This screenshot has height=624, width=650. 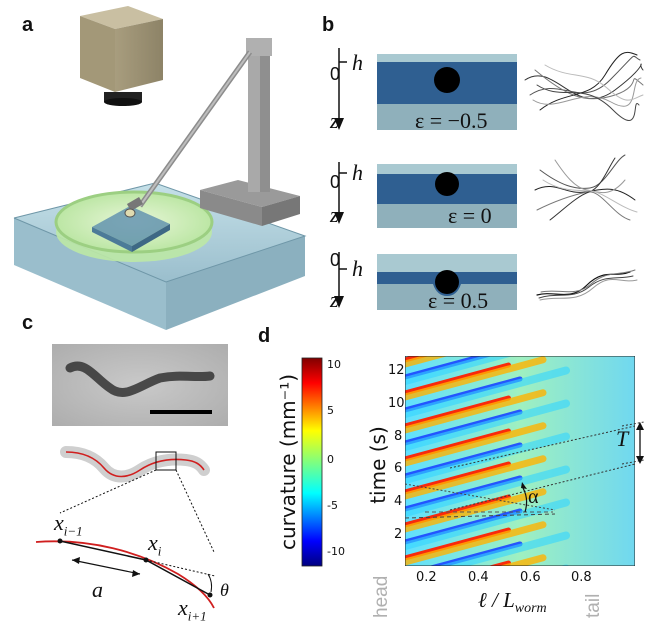 What do you see at coordinates (398, 534) in the screenshot?
I see `y-tick-2: 2` at bounding box center [398, 534].